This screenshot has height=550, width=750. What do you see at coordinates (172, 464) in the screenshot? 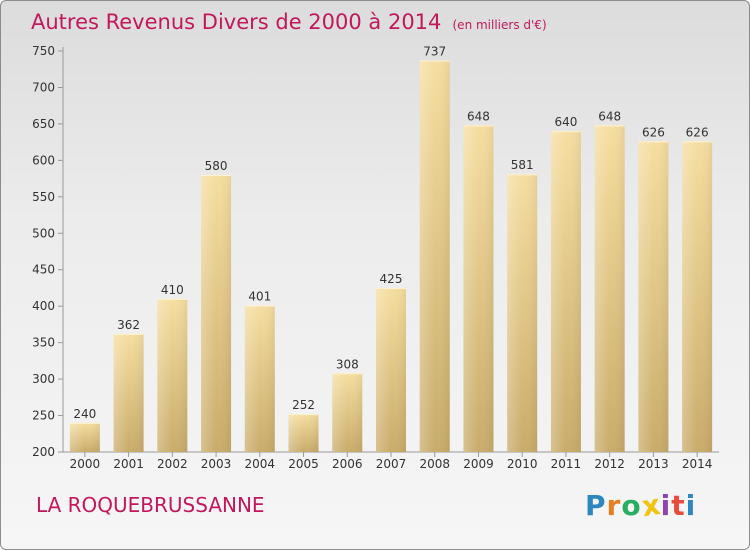
I see `x-tick-label: 2002` at bounding box center [172, 464].